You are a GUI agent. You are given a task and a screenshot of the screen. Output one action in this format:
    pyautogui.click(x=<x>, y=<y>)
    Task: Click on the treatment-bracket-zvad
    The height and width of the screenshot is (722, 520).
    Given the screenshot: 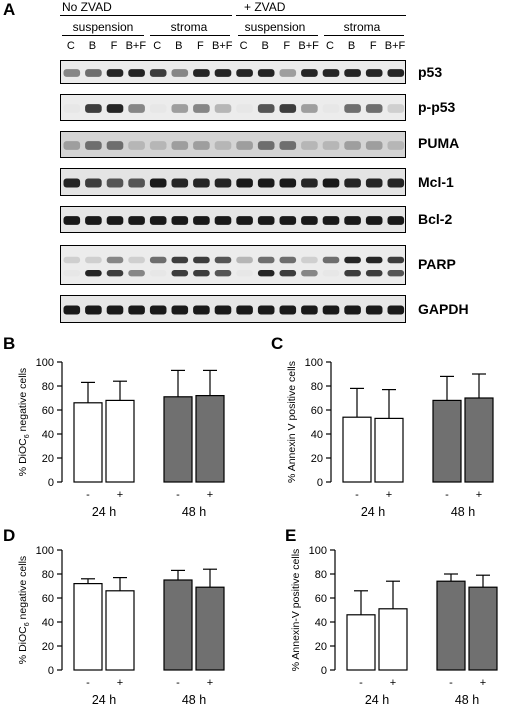 What is the action you would take?
    pyautogui.click(x=321, y=15)
    